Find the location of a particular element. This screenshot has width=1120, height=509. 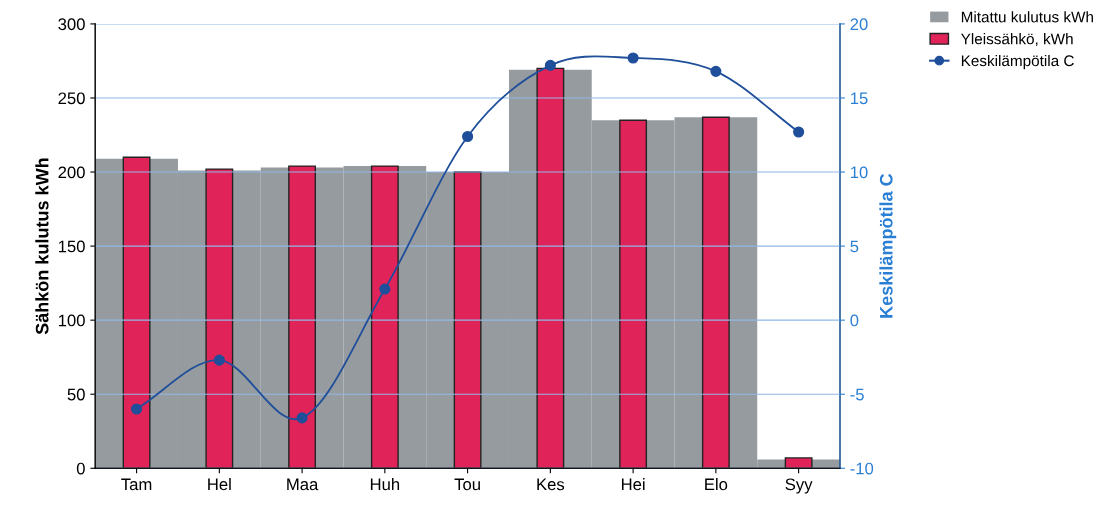

legend-label: Keskilämpötila C is located at coordinates (1017, 62).